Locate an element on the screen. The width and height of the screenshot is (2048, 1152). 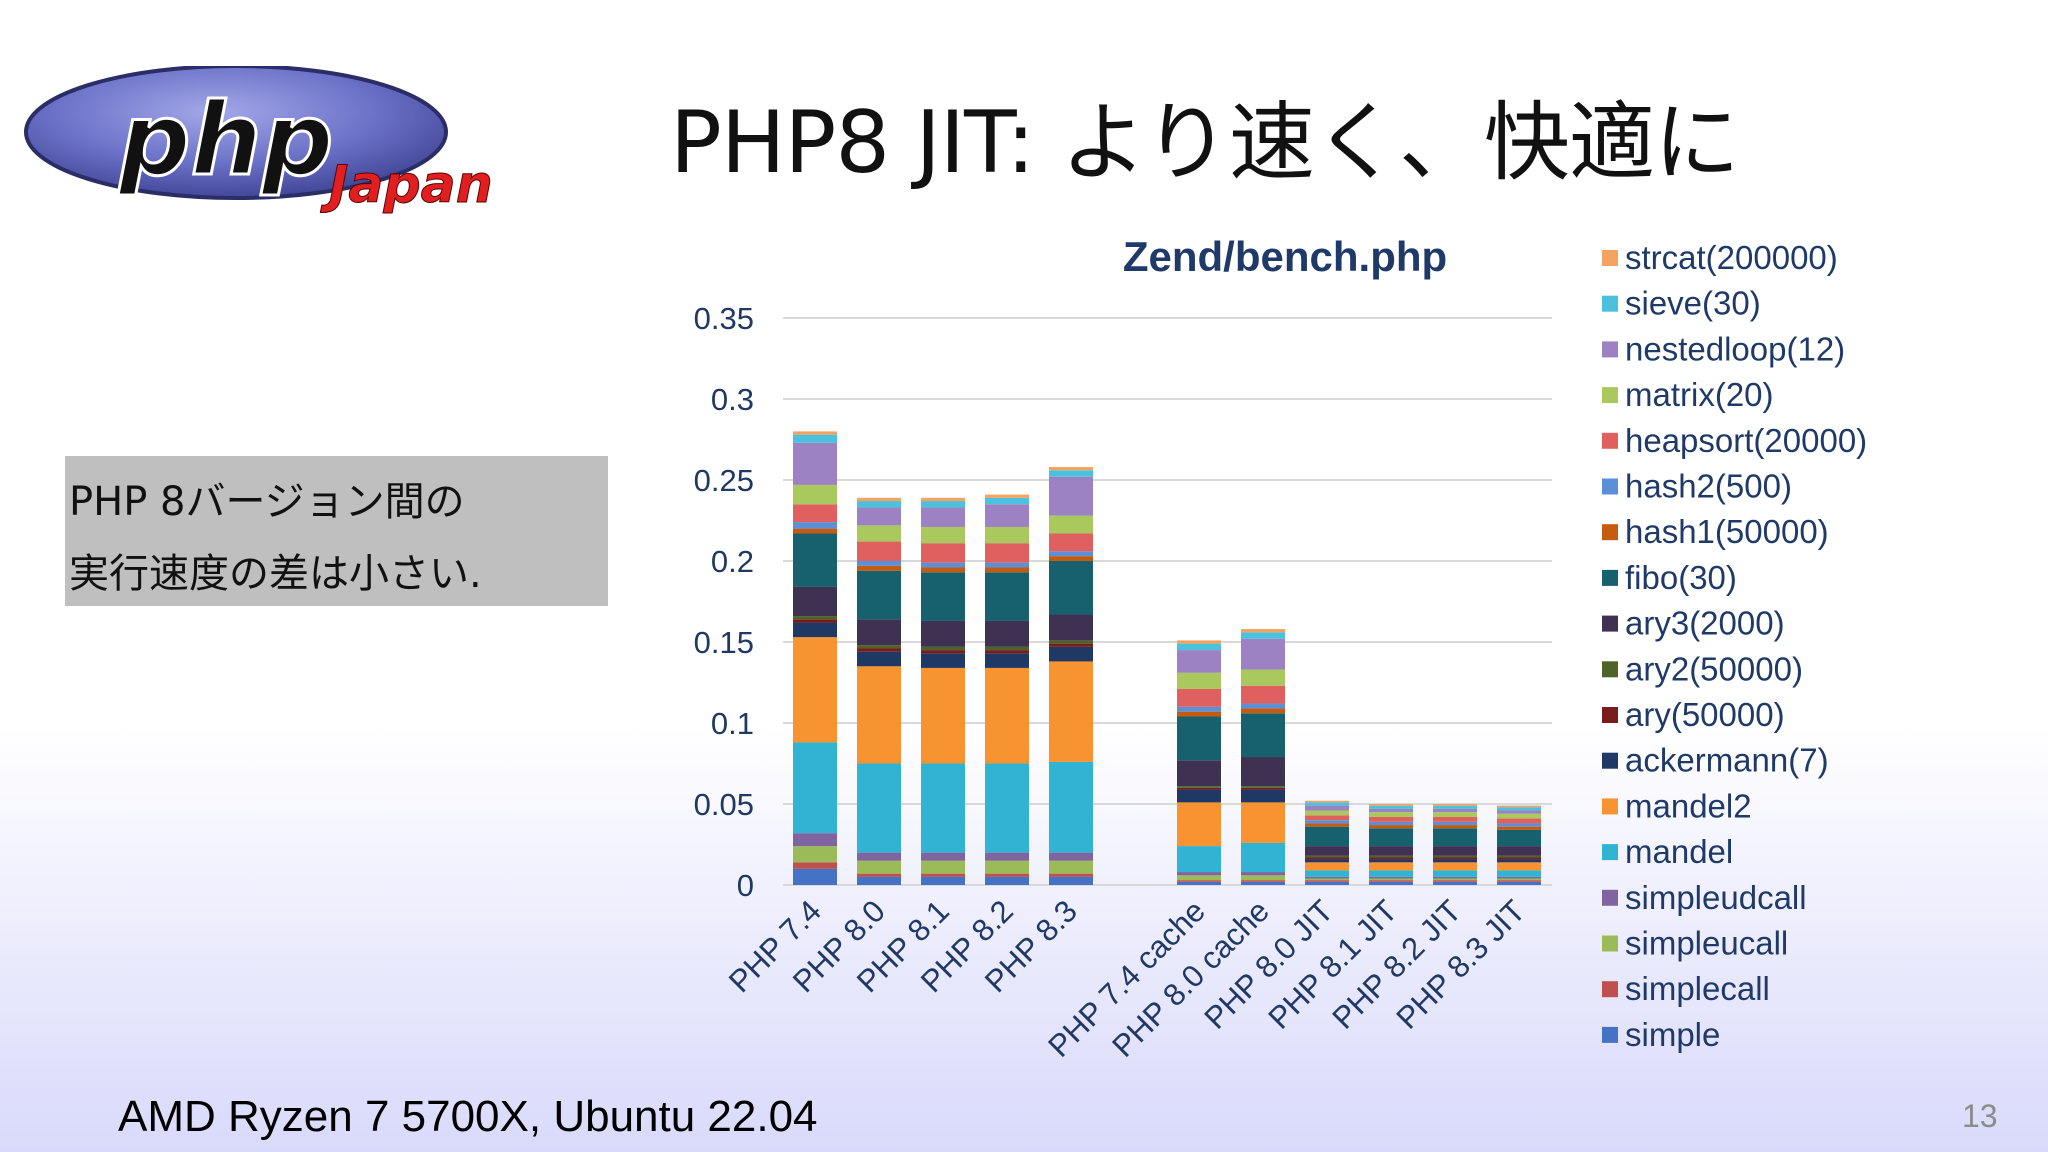
y-tick-label: 0.2 is located at coordinates (732, 561).